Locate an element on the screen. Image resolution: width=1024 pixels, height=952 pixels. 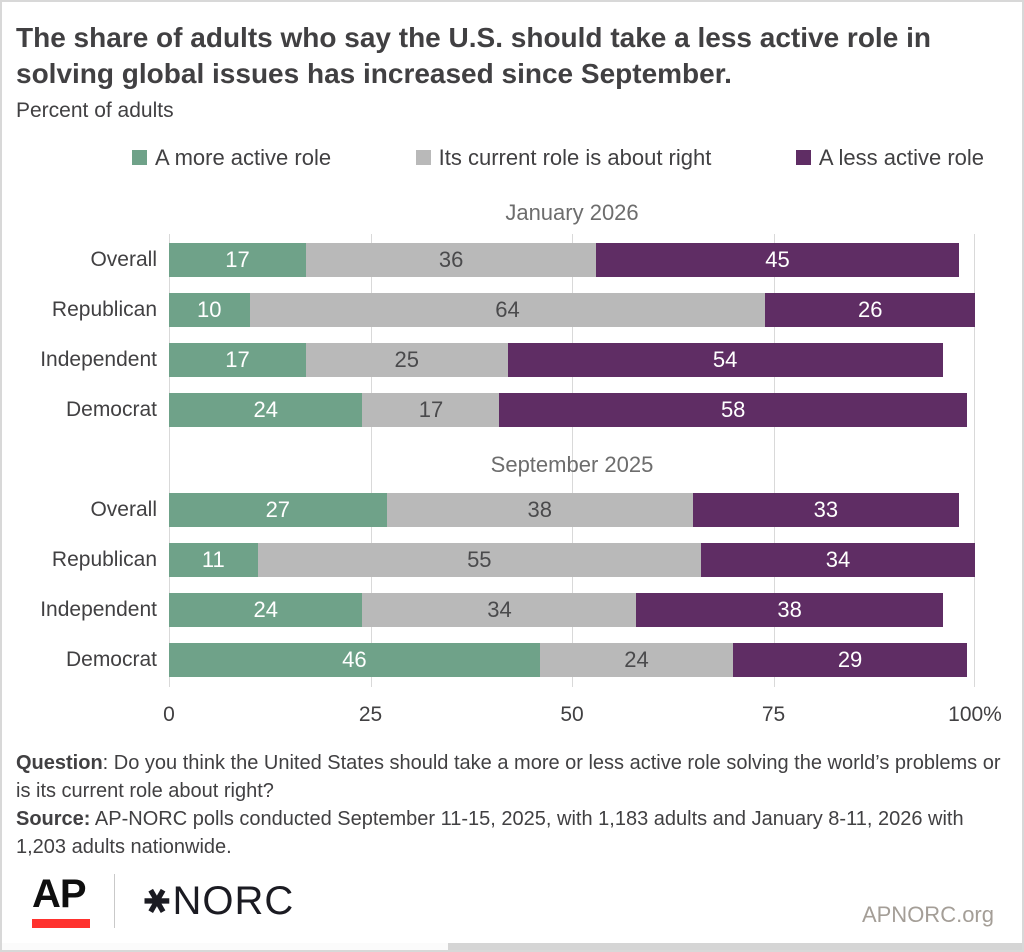
bar-track: 27 38 33 is located at coordinates (572, 509).